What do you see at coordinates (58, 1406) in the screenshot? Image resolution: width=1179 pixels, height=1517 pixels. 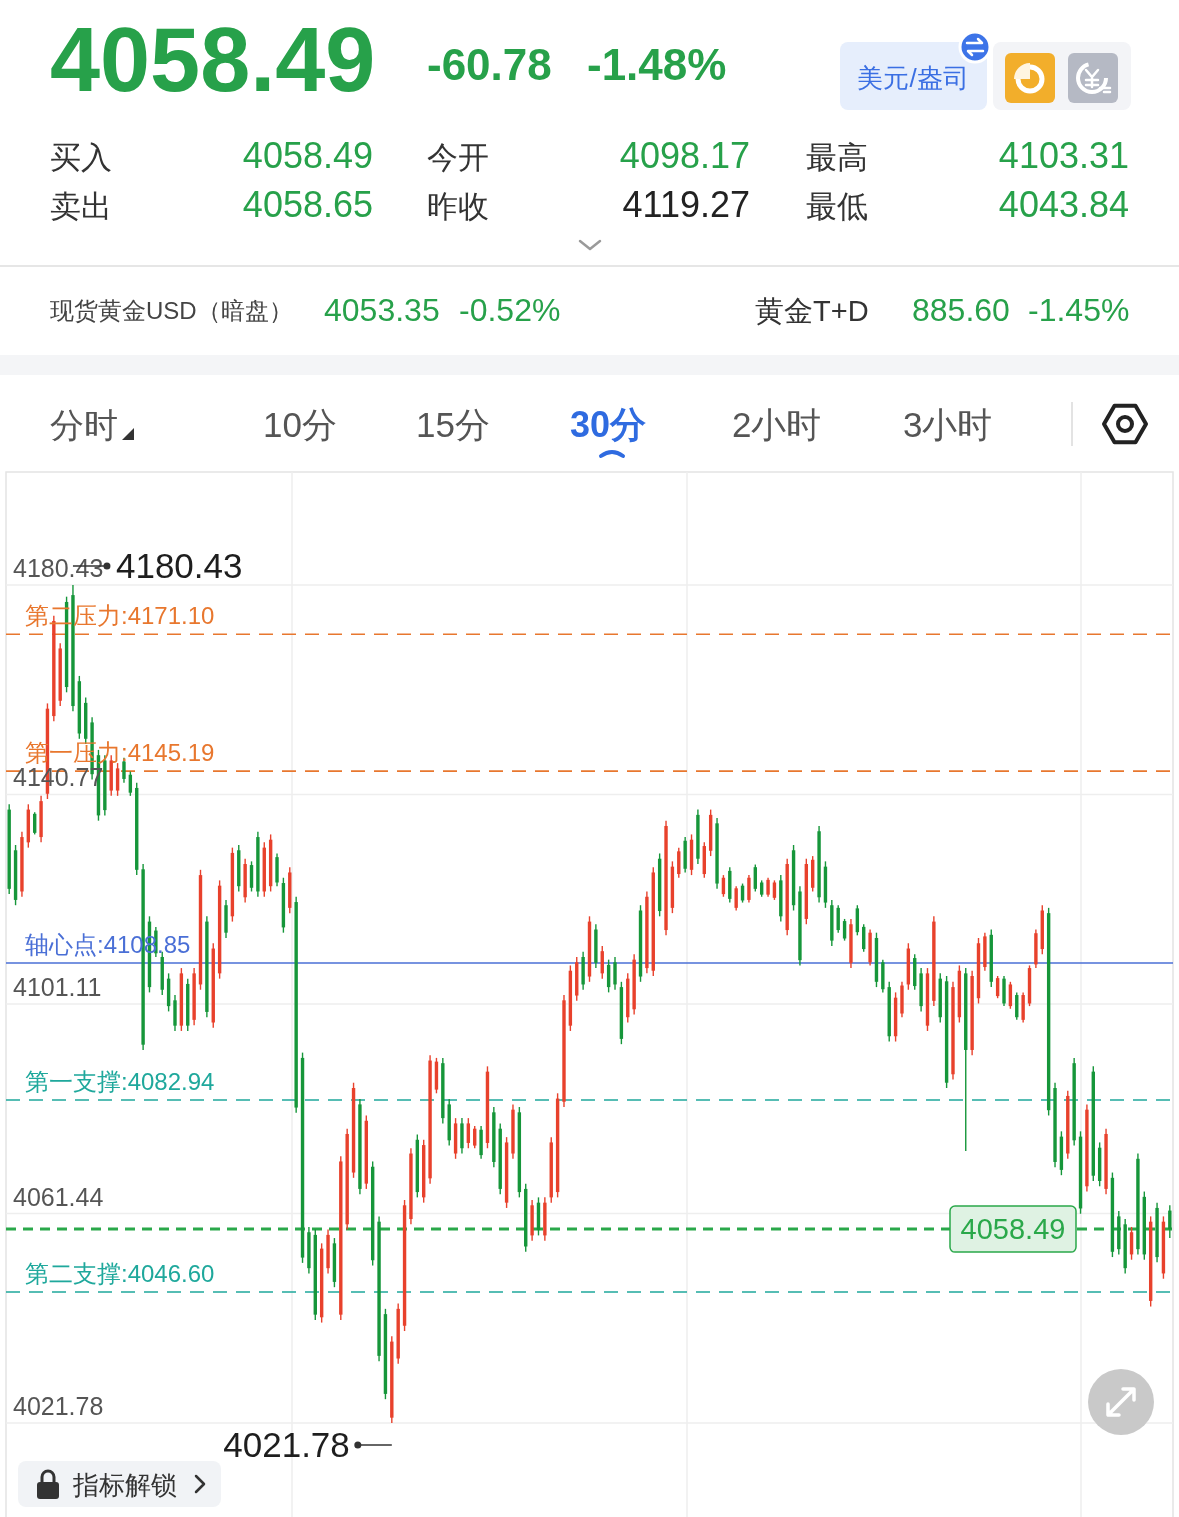 I see `y-tick-label: 4021.78` at bounding box center [58, 1406].